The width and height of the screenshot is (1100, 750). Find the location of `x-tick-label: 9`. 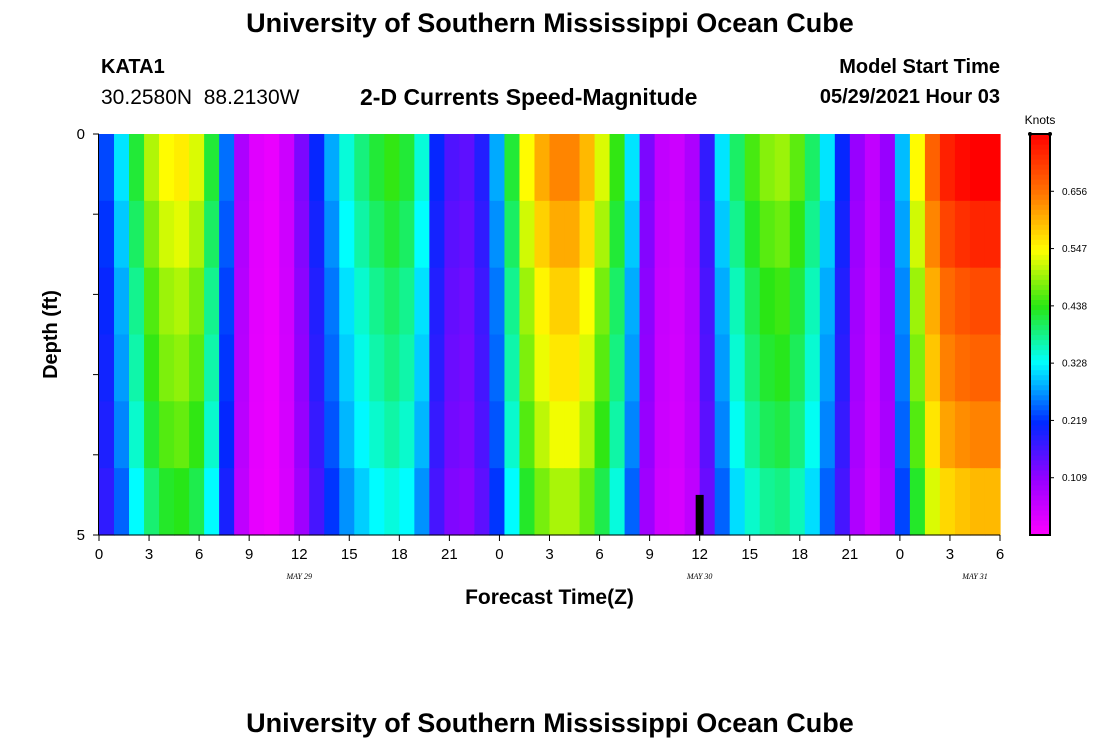

x-tick-label: 9 is located at coordinates (649, 554).